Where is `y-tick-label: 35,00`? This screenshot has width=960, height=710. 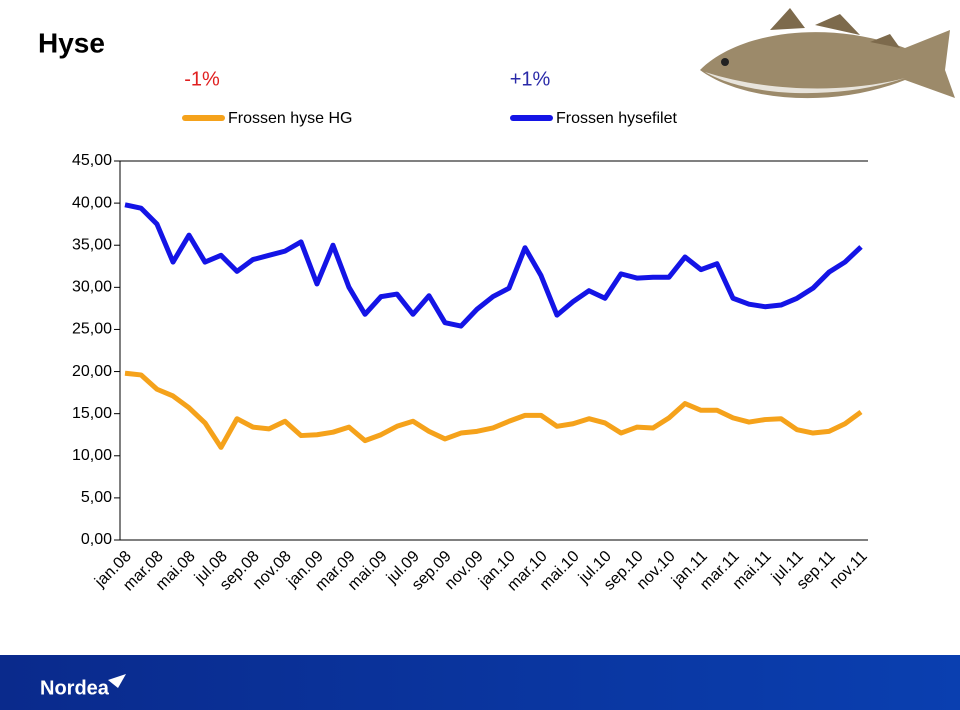
y-tick-label: 35,00 is located at coordinates (92, 244).